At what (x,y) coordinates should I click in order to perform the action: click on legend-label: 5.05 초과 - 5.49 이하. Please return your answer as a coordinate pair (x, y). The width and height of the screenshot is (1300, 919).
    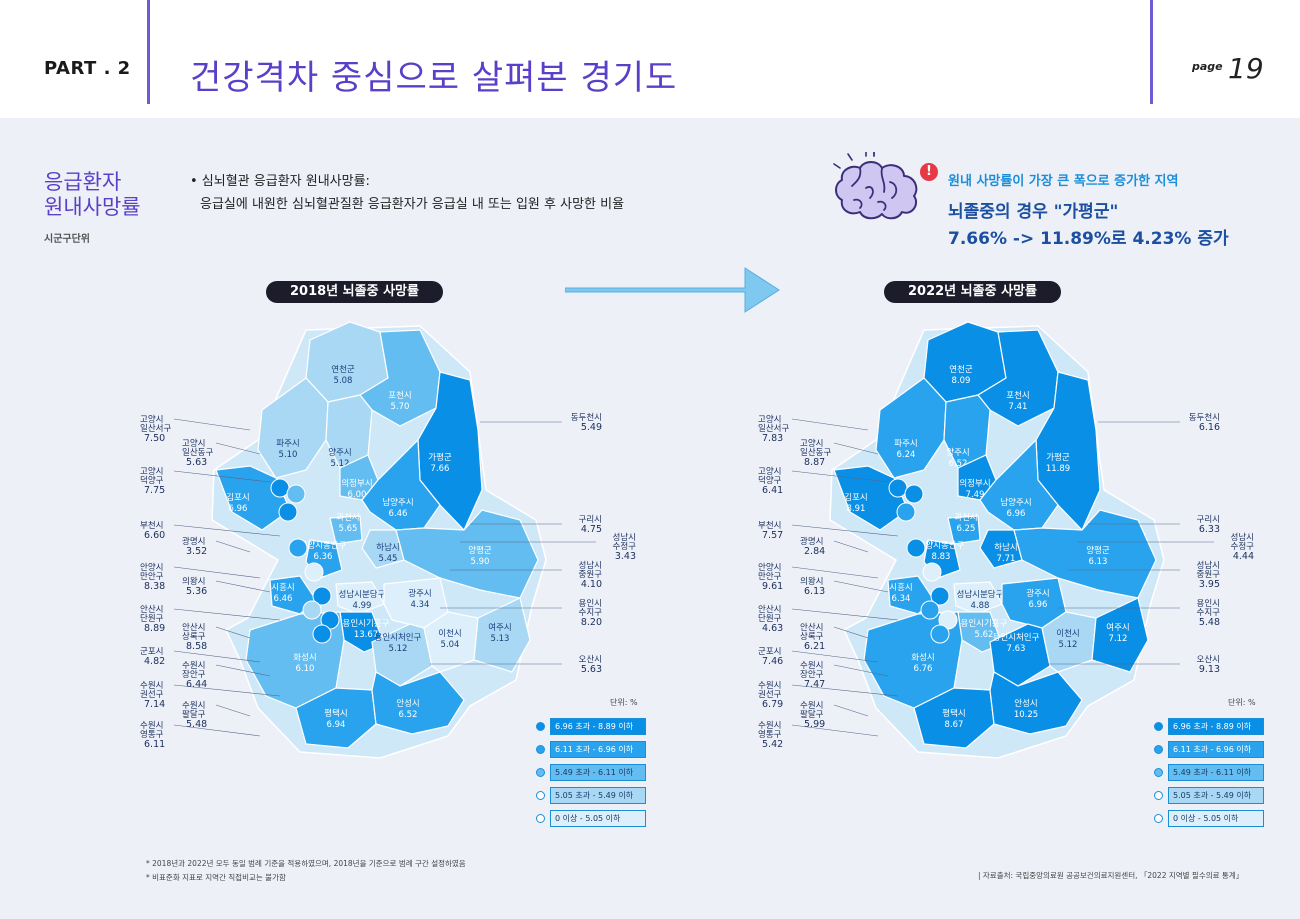
    Looking at the image, I should click on (1216, 795).